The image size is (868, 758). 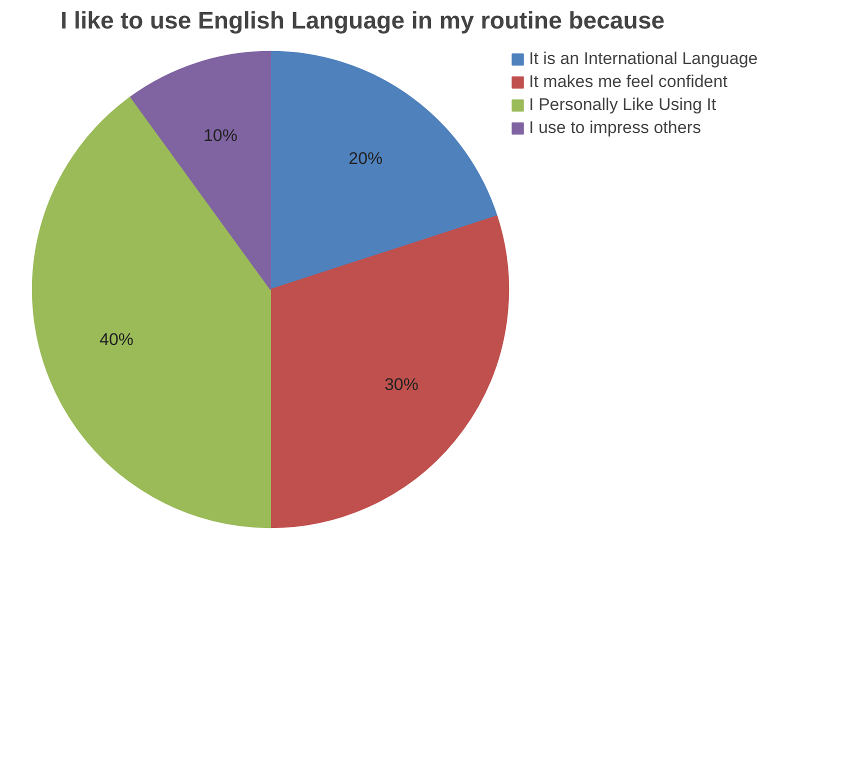 I want to click on legend-label: It makes me feel confident, so click(x=628, y=82).